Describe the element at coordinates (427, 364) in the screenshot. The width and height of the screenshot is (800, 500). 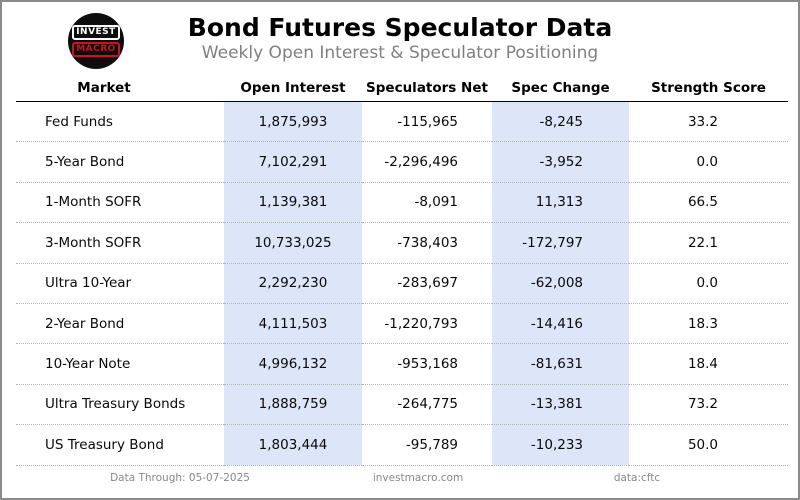
I see `cell-speculators-net: -953,168` at that location.